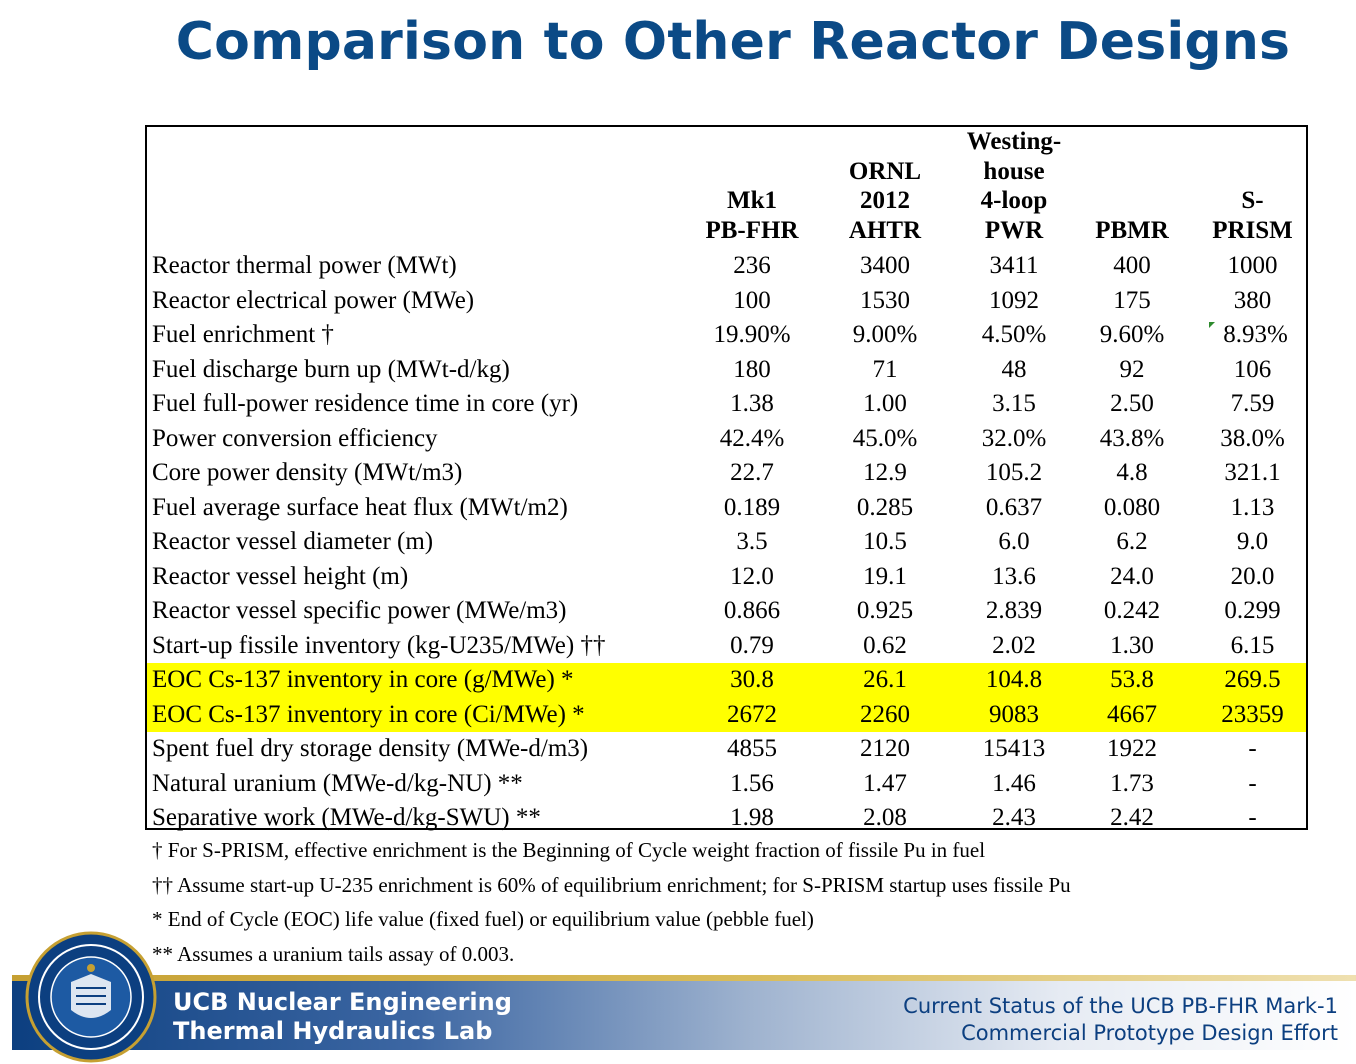 The width and height of the screenshot is (1356, 1064). What do you see at coordinates (1014, 188) in the screenshot?
I see `header-westinghouse-pwr: Westing- house 4-loop PWR` at bounding box center [1014, 188].